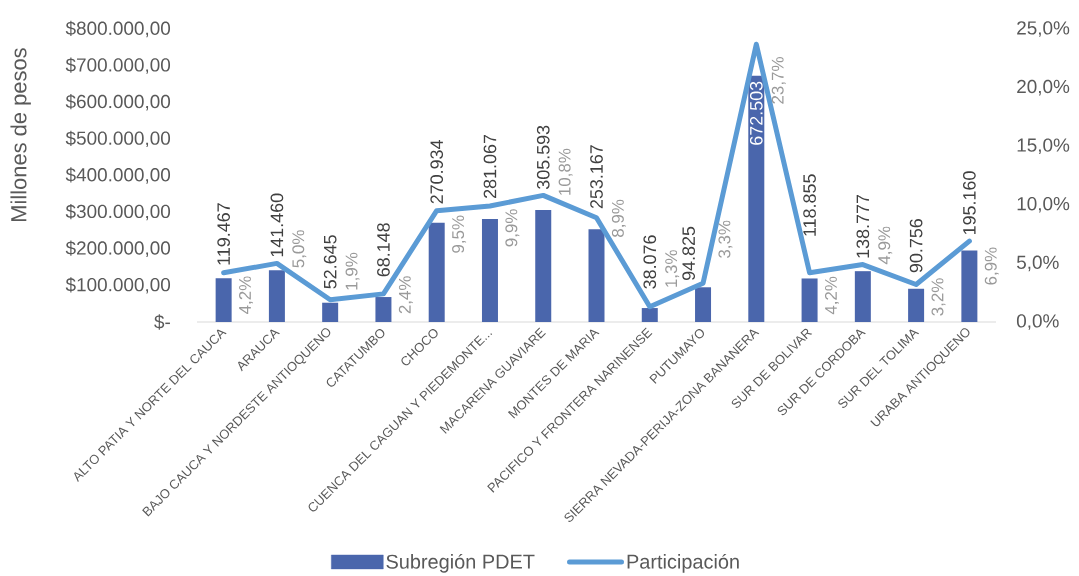  What do you see at coordinates (565, 171) in the screenshot?
I see `data-label: 10,8%` at bounding box center [565, 171].